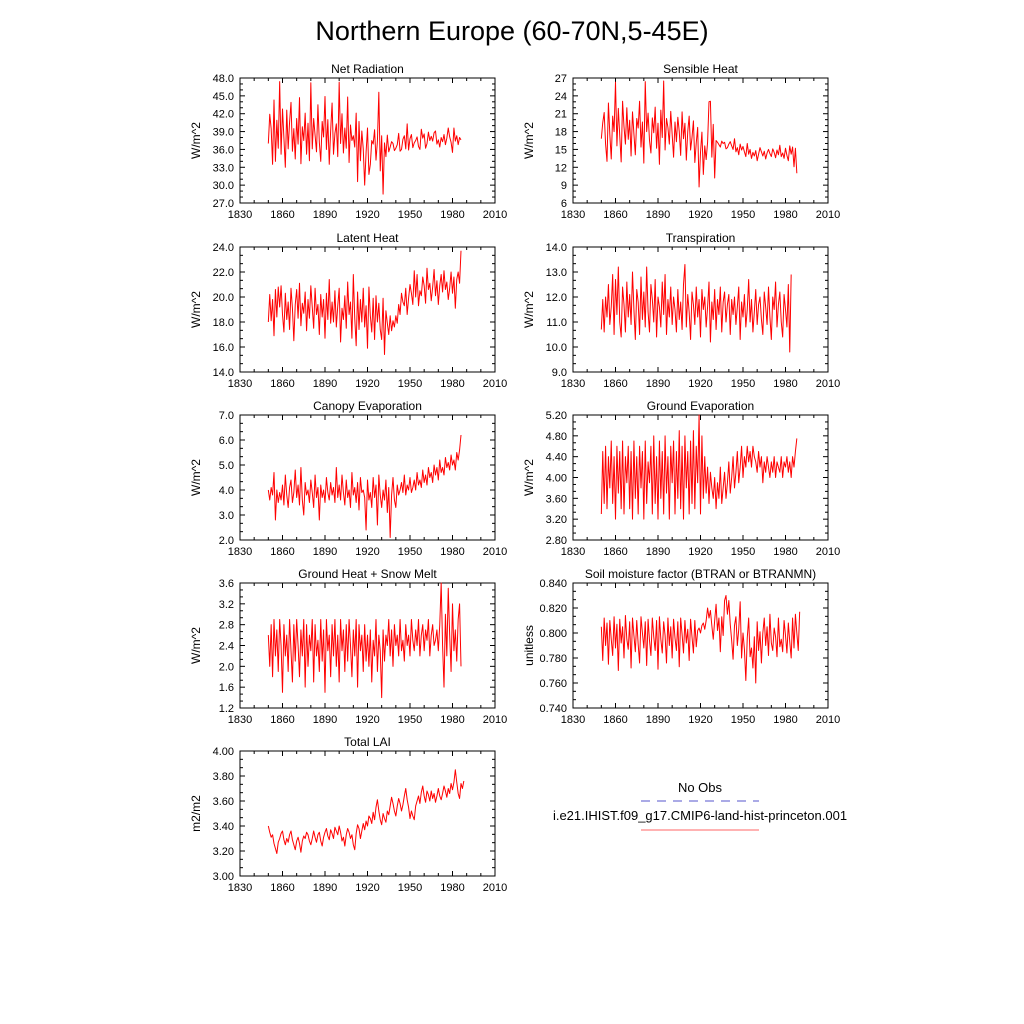 Image resolution: width=1024 pixels, height=1024 pixels. Describe the element at coordinates (367, 238) in the screenshot. I see `panel-latent-heat-title: Latent Heat` at that location.